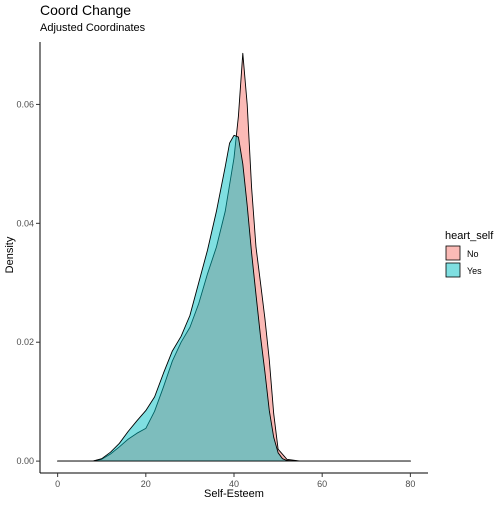  What do you see at coordinates (10, 254) in the screenshot?
I see `y-axis-title: Density` at bounding box center [10, 254].